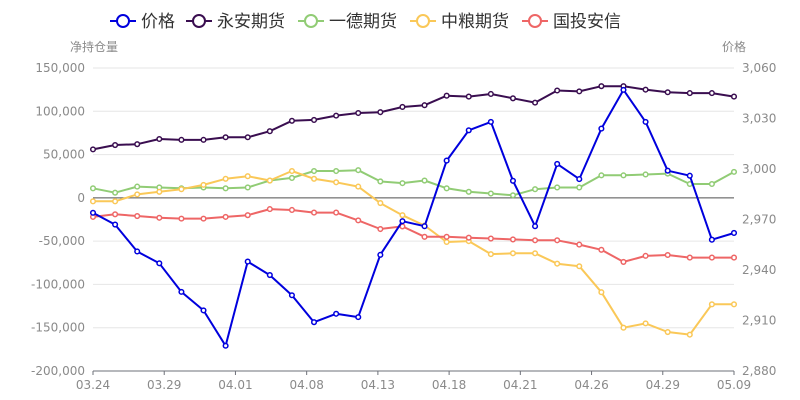 The width and height of the screenshot is (800, 400). What do you see at coordinates (571, 22) in the screenshot?
I see `legend-item-5: 国投安信` at bounding box center [571, 22].